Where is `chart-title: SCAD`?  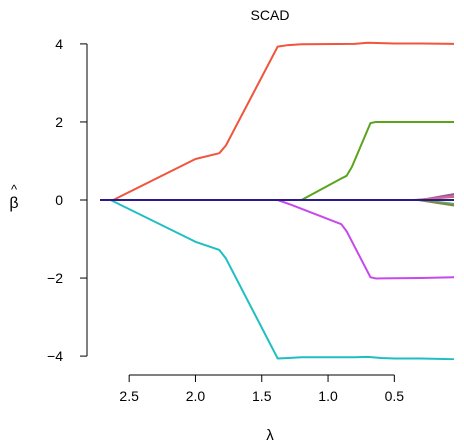
chart-title: SCAD is located at coordinates (270, 15).